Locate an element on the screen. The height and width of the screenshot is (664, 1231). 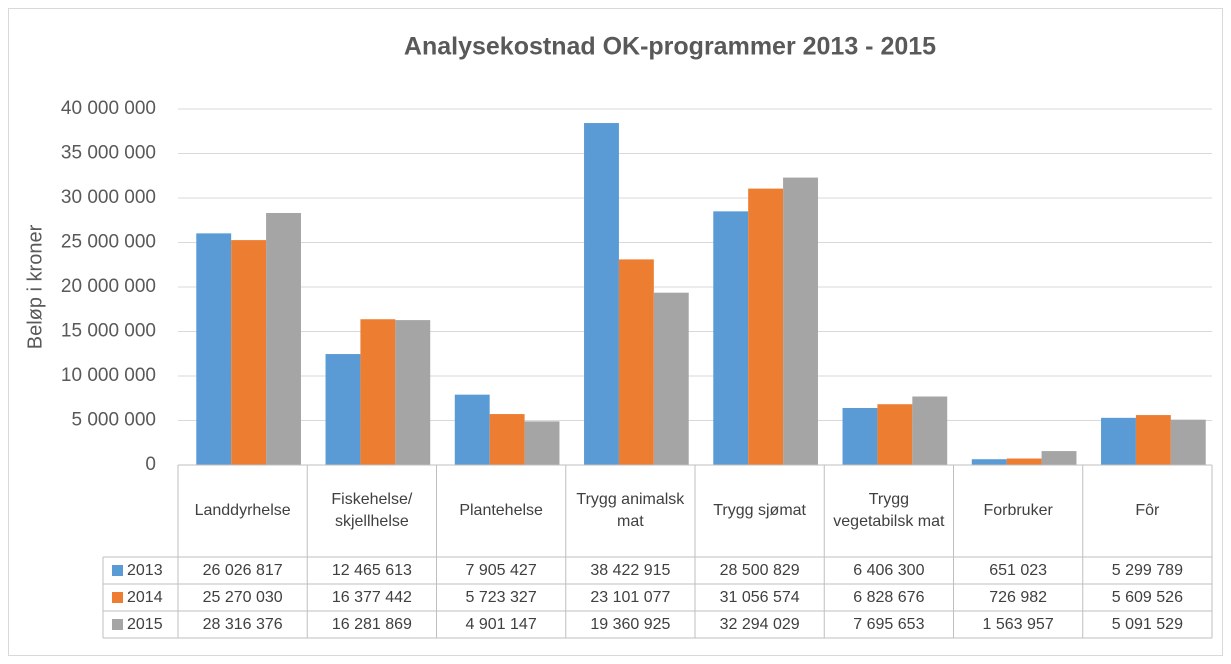
table-value: 4 901 147 is located at coordinates (501, 624).